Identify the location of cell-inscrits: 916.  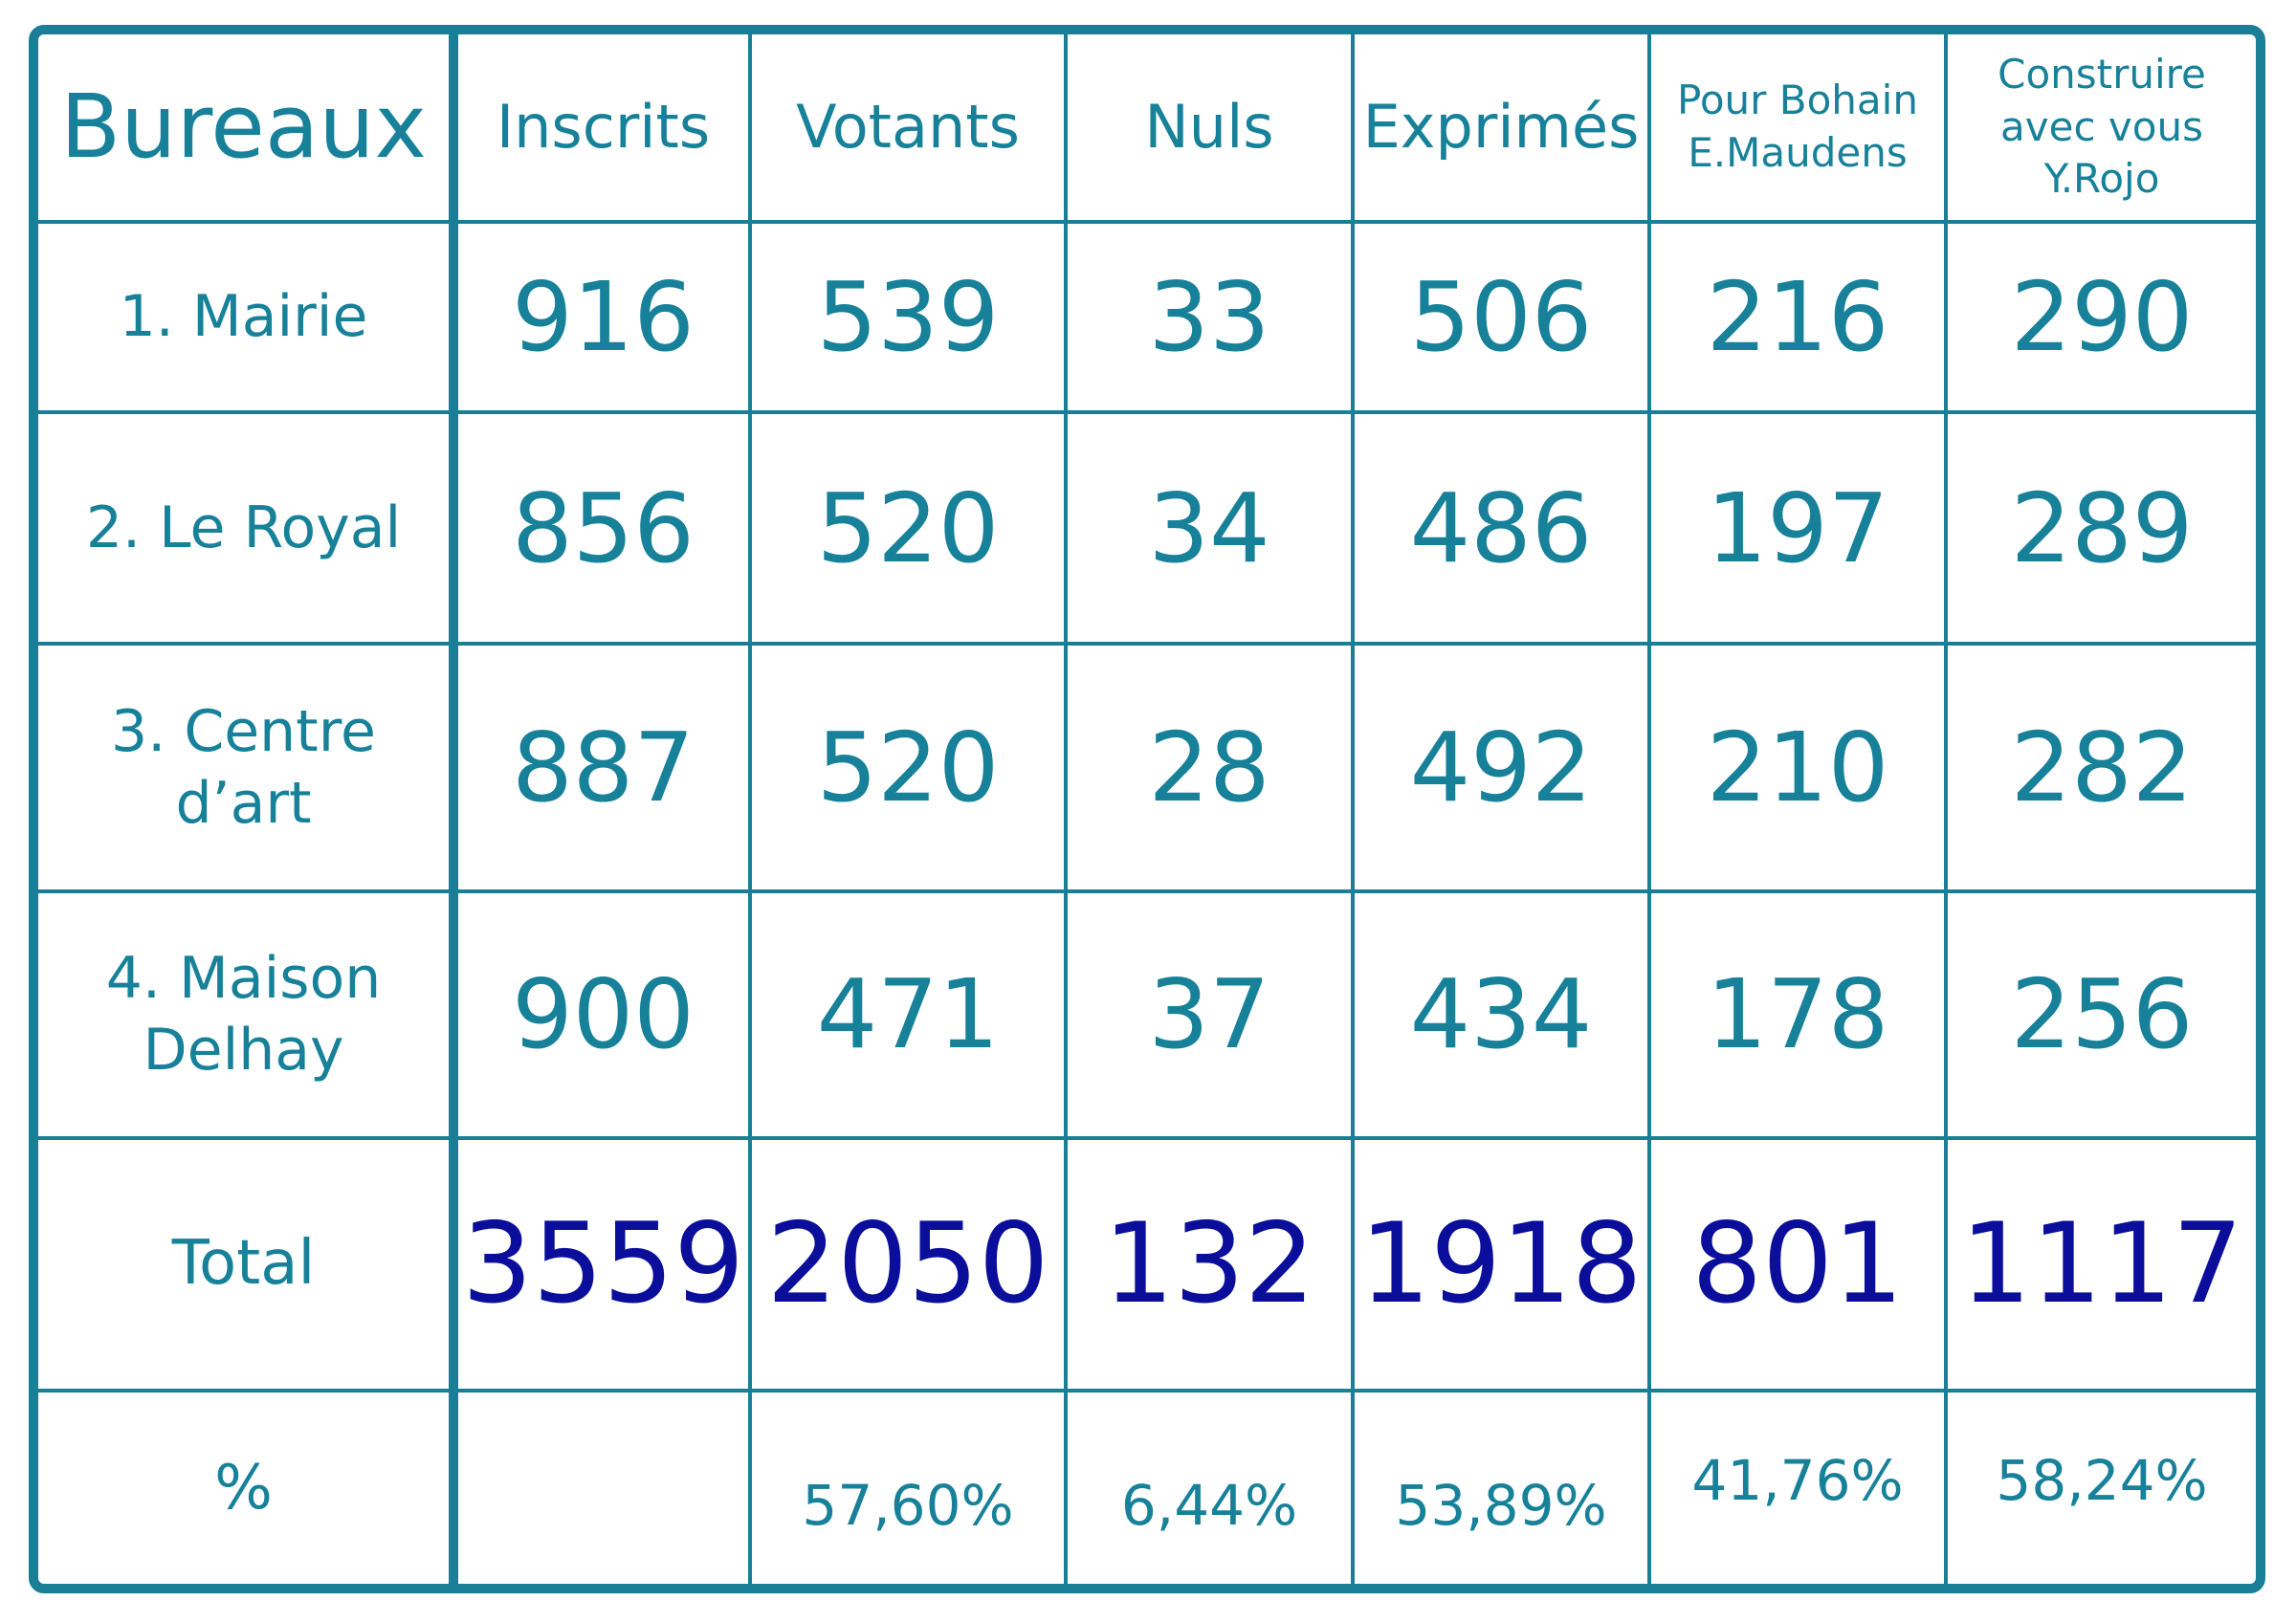
(602, 317).